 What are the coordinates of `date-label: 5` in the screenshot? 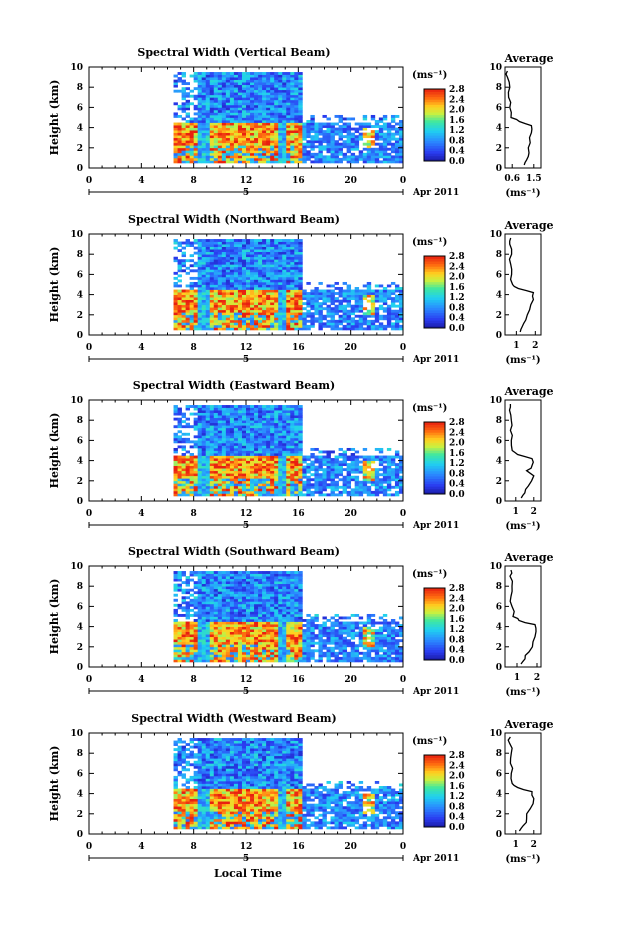 It's located at (246, 526).